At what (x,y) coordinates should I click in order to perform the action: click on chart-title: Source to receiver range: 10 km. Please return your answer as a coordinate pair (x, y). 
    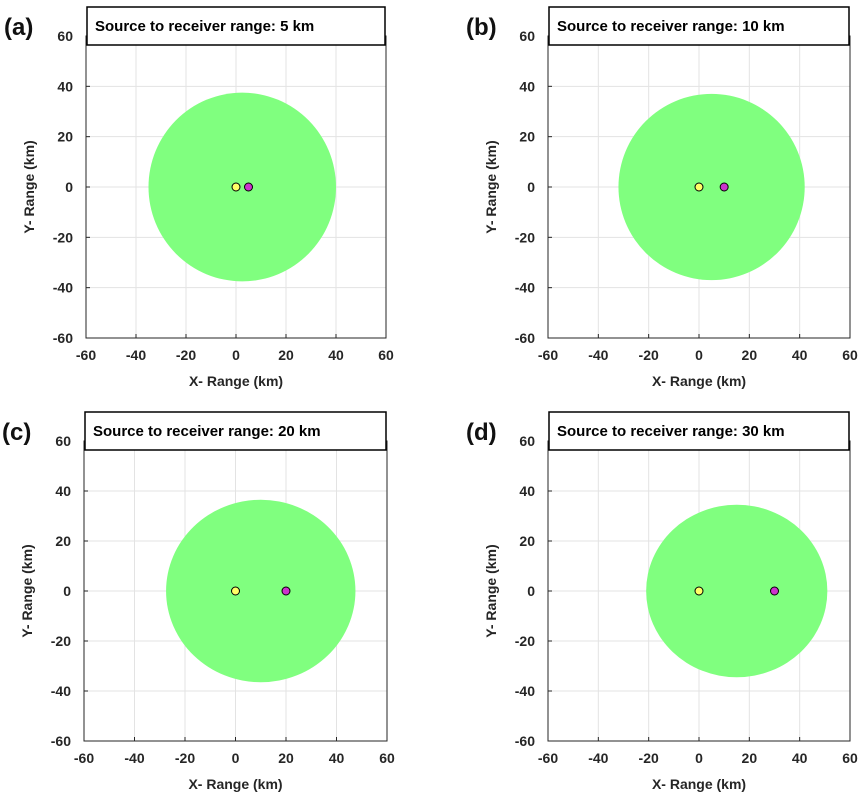
    Looking at the image, I should click on (699, 26).